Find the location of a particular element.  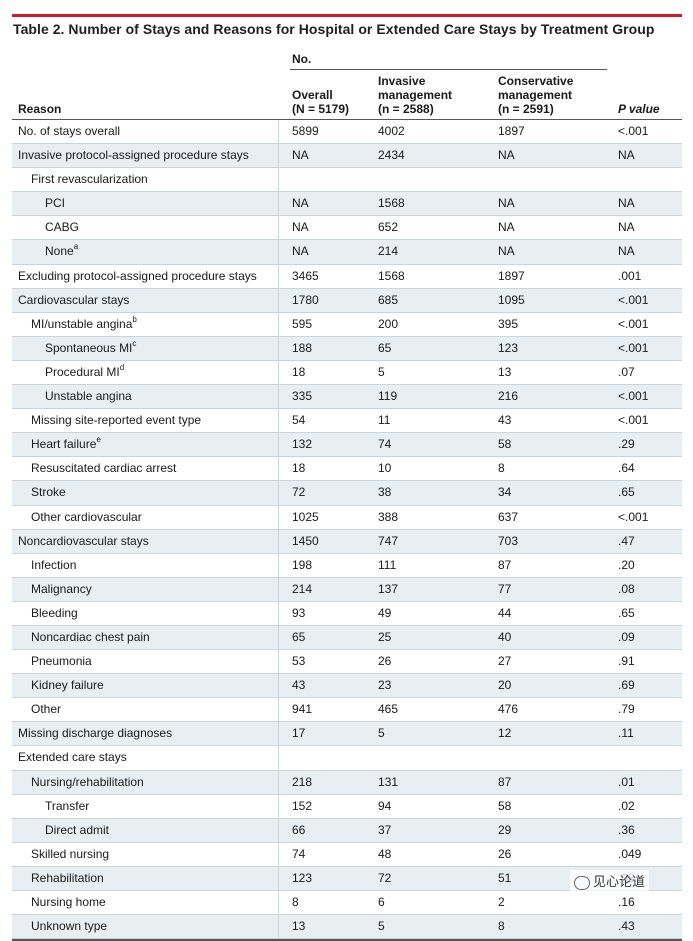

conservative-value: 51 is located at coordinates (505, 877).